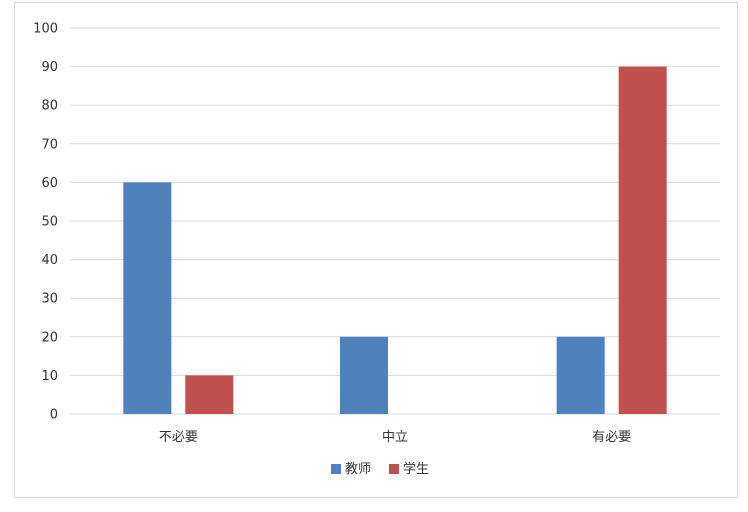  What do you see at coordinates (49, 337) in the screenshot?
I see `y-tick-label: 20` at bounding box center [49, 337].